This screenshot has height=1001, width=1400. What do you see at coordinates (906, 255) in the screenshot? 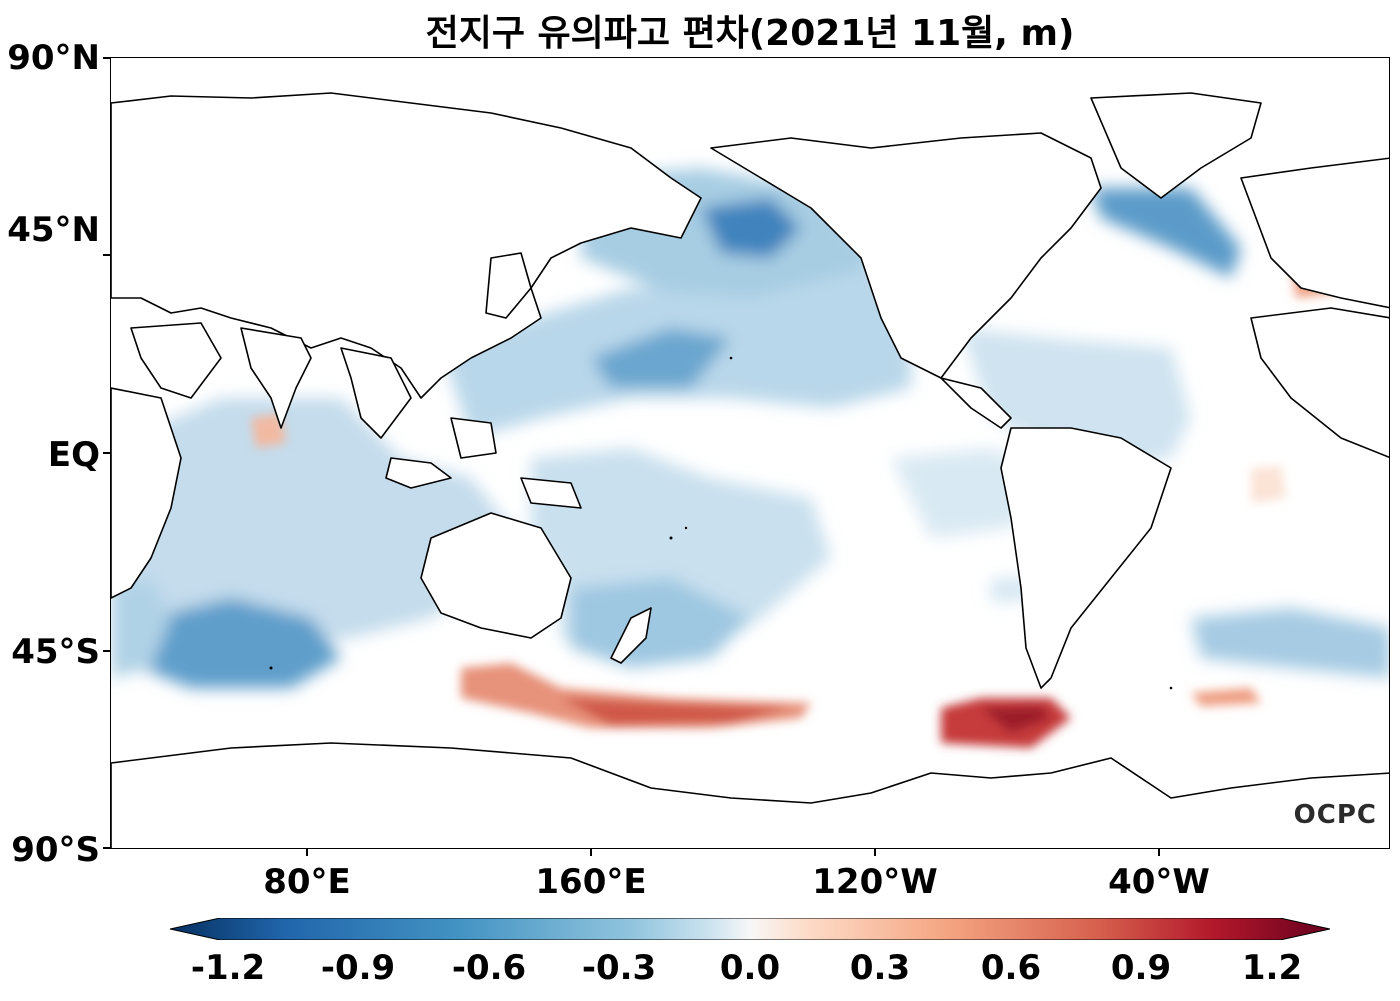
I see `land-north-america` at bounding box center [906, 255].